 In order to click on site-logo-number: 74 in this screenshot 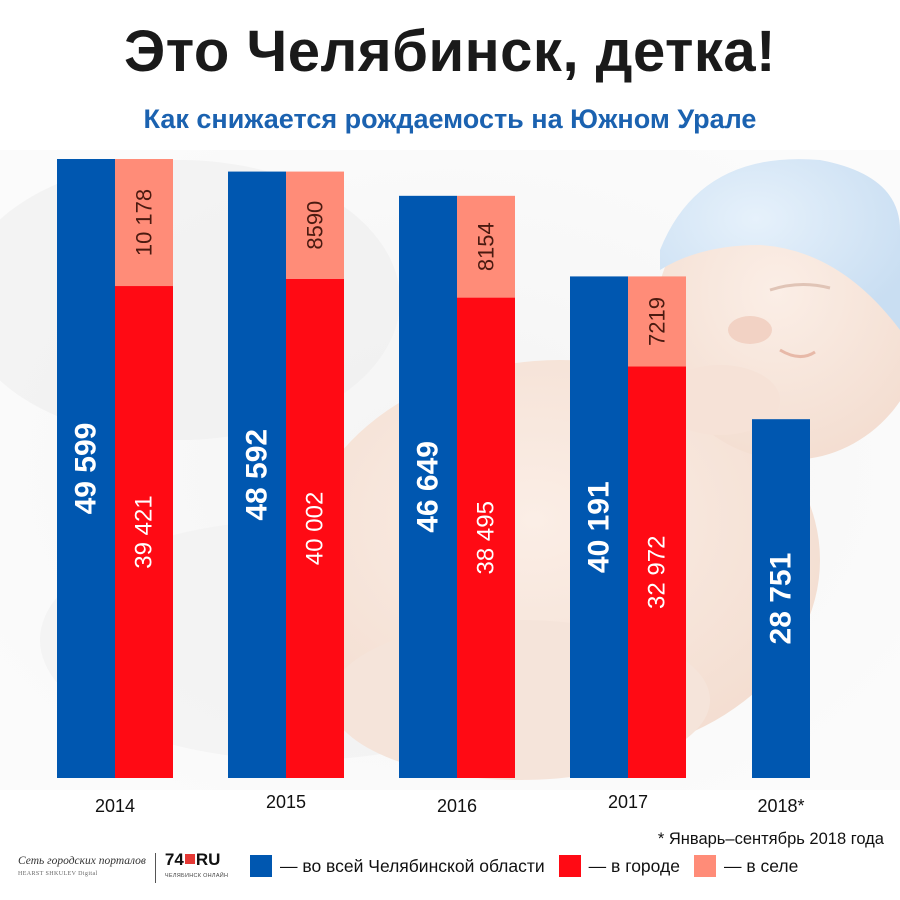, I will do `click(174, 859)`.